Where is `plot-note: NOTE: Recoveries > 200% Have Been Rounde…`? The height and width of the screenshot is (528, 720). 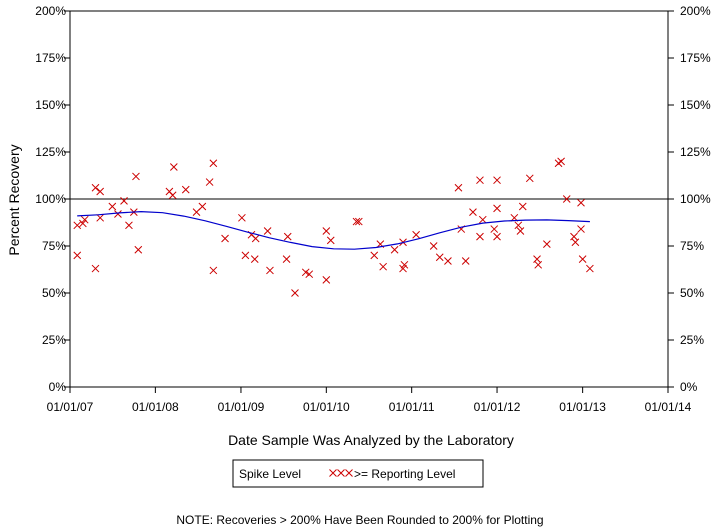
plot-note: NOTE: Recoveries > 200% Have Been Rounde… is located at coordinates (359, 520).